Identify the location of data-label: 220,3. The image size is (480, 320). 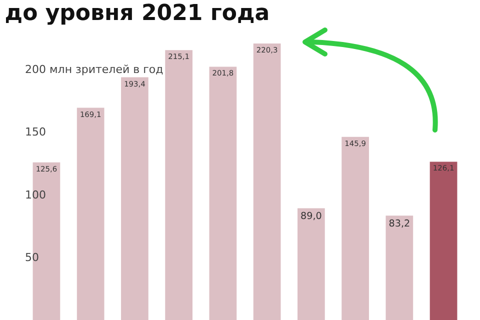
(267, 50).